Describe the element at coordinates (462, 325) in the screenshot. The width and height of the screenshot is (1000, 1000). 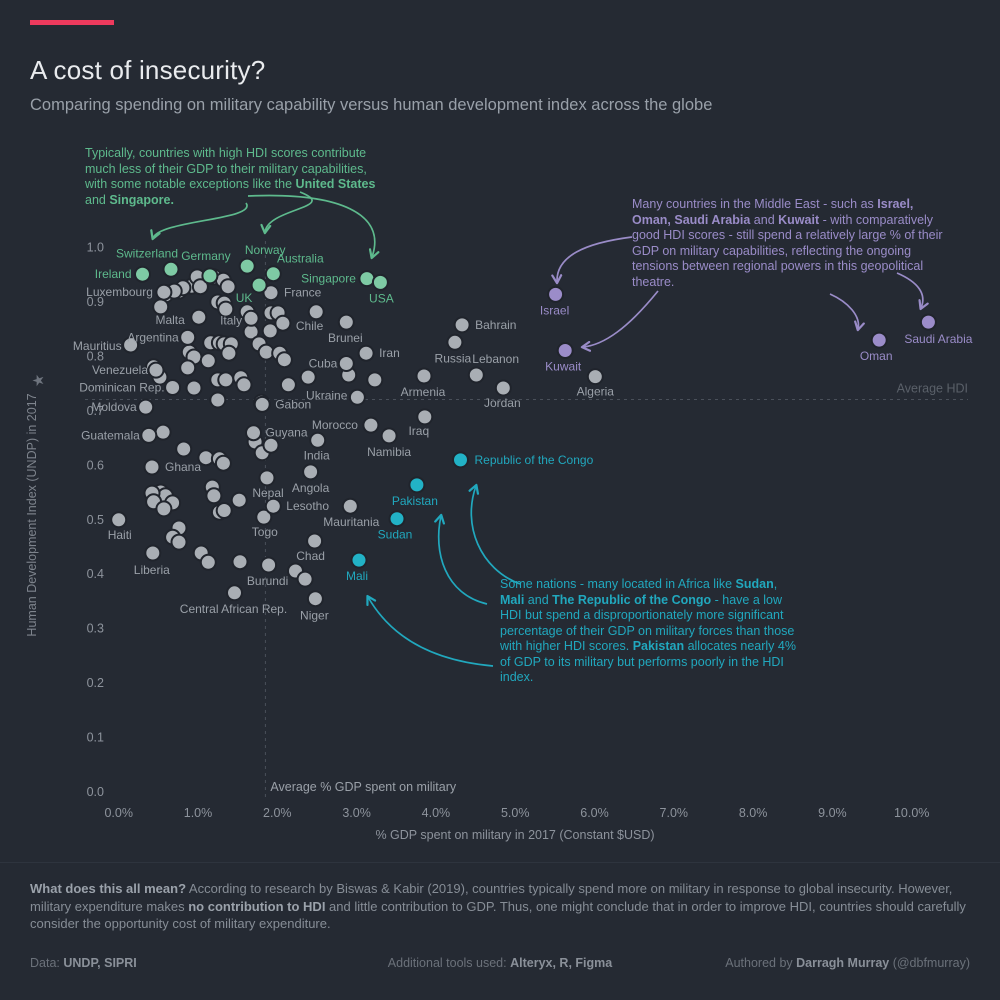
I see `data-point-bahrain` at that location.